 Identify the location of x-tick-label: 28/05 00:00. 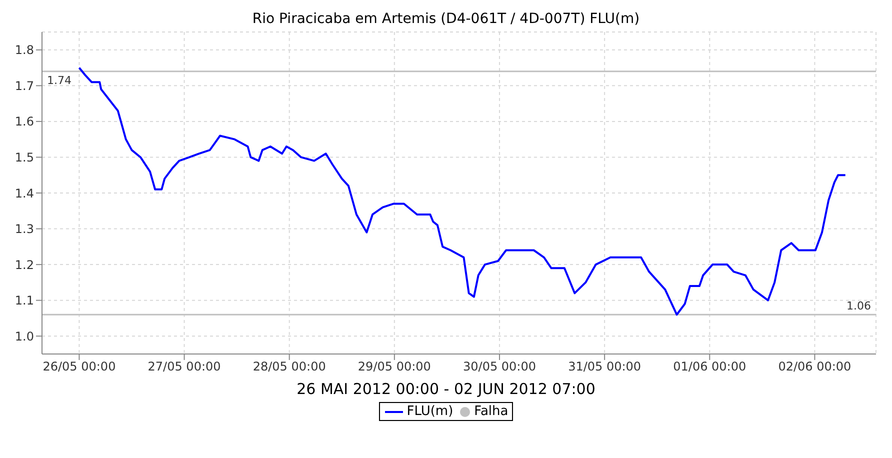
(289, 367).